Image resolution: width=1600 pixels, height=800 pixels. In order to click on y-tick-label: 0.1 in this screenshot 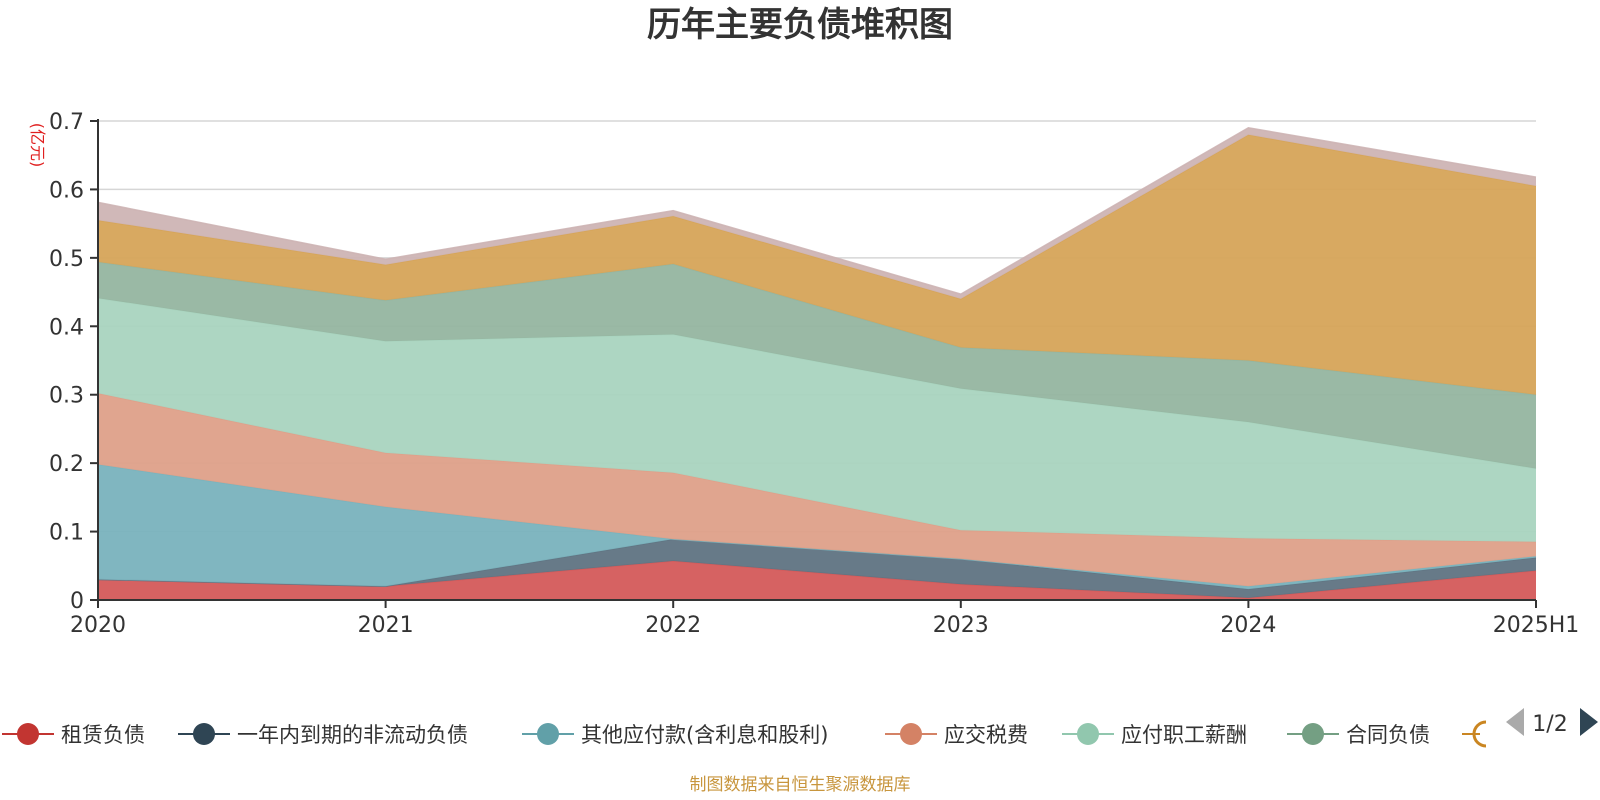, I will do `click(66, 533)`.